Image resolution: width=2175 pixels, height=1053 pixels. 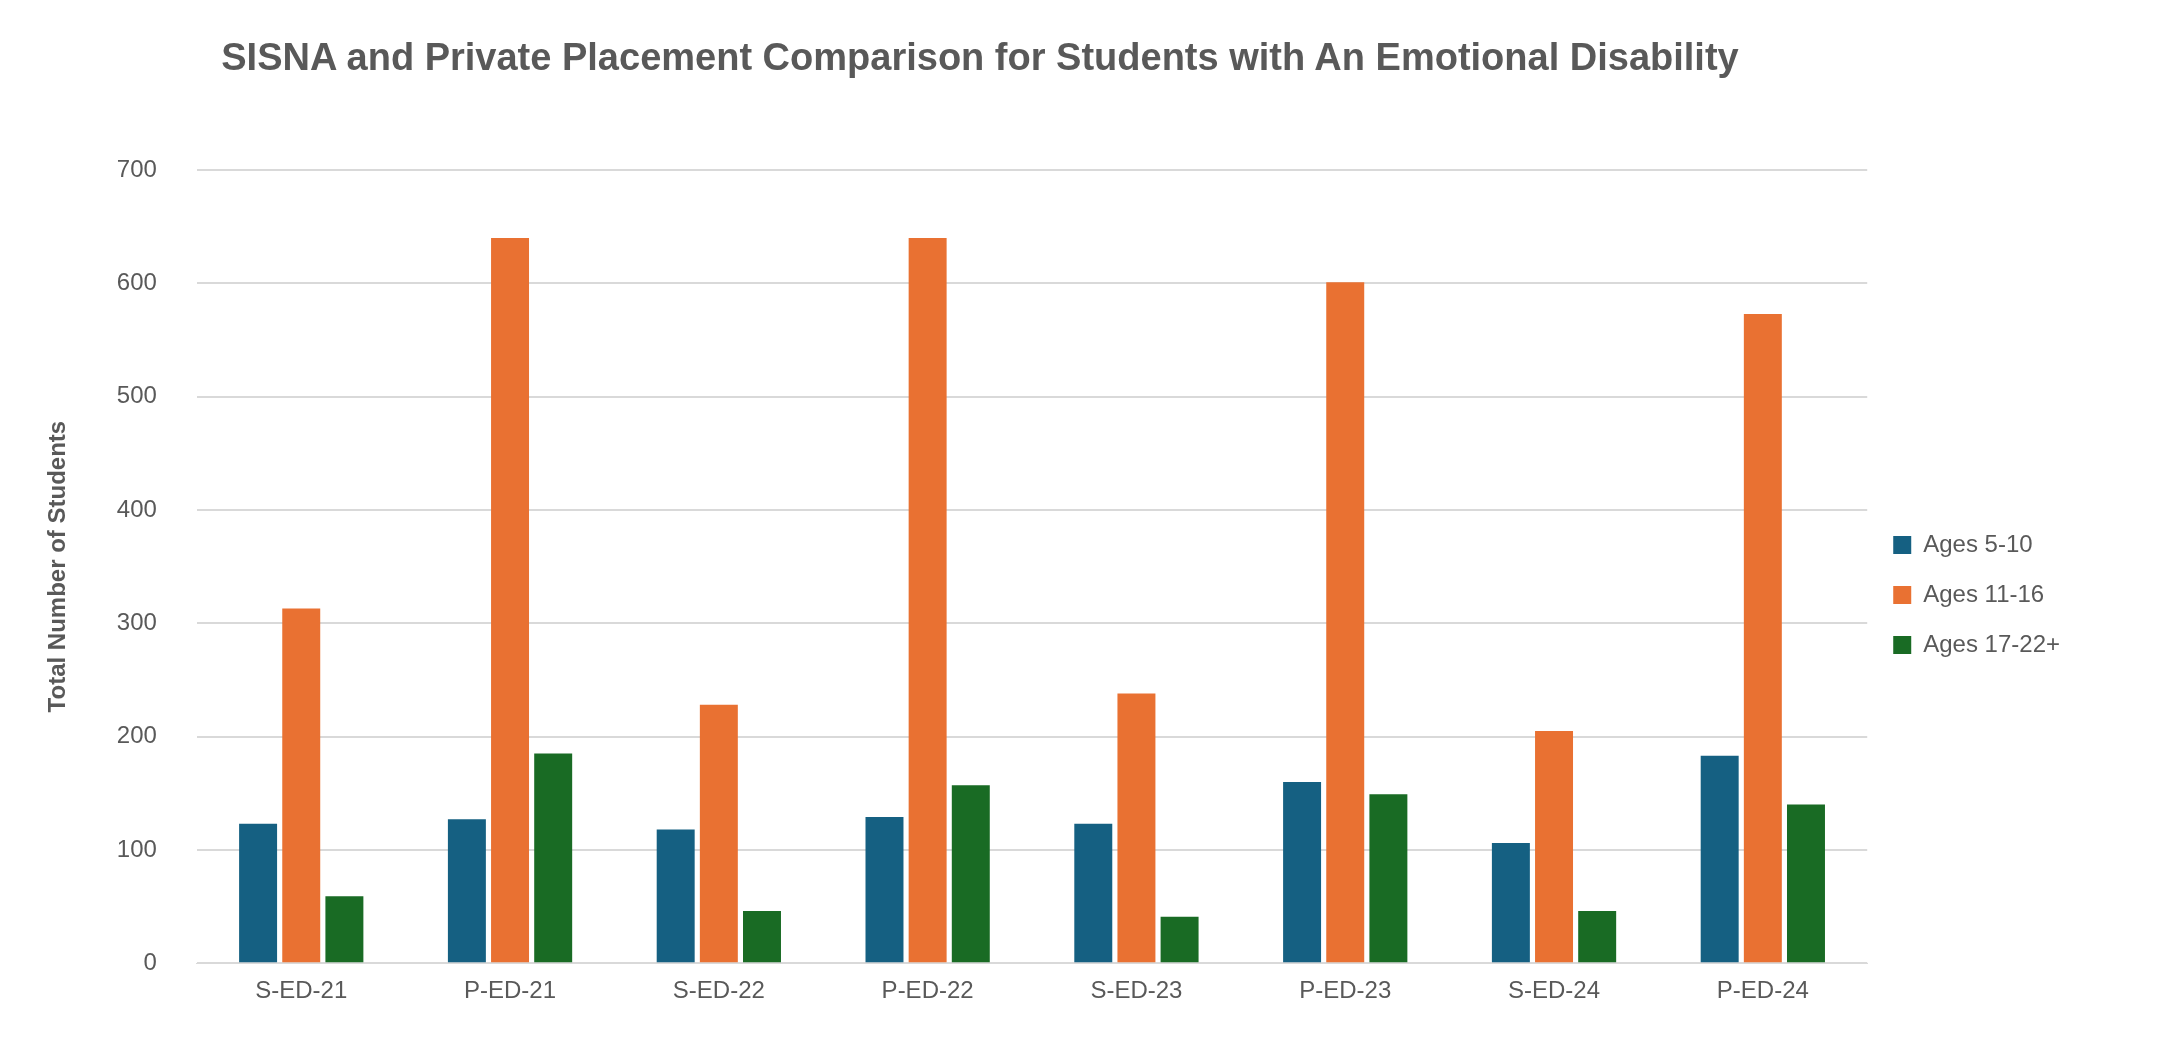 I want to click on y-tick-label: 300, so click(x=136, y=621).